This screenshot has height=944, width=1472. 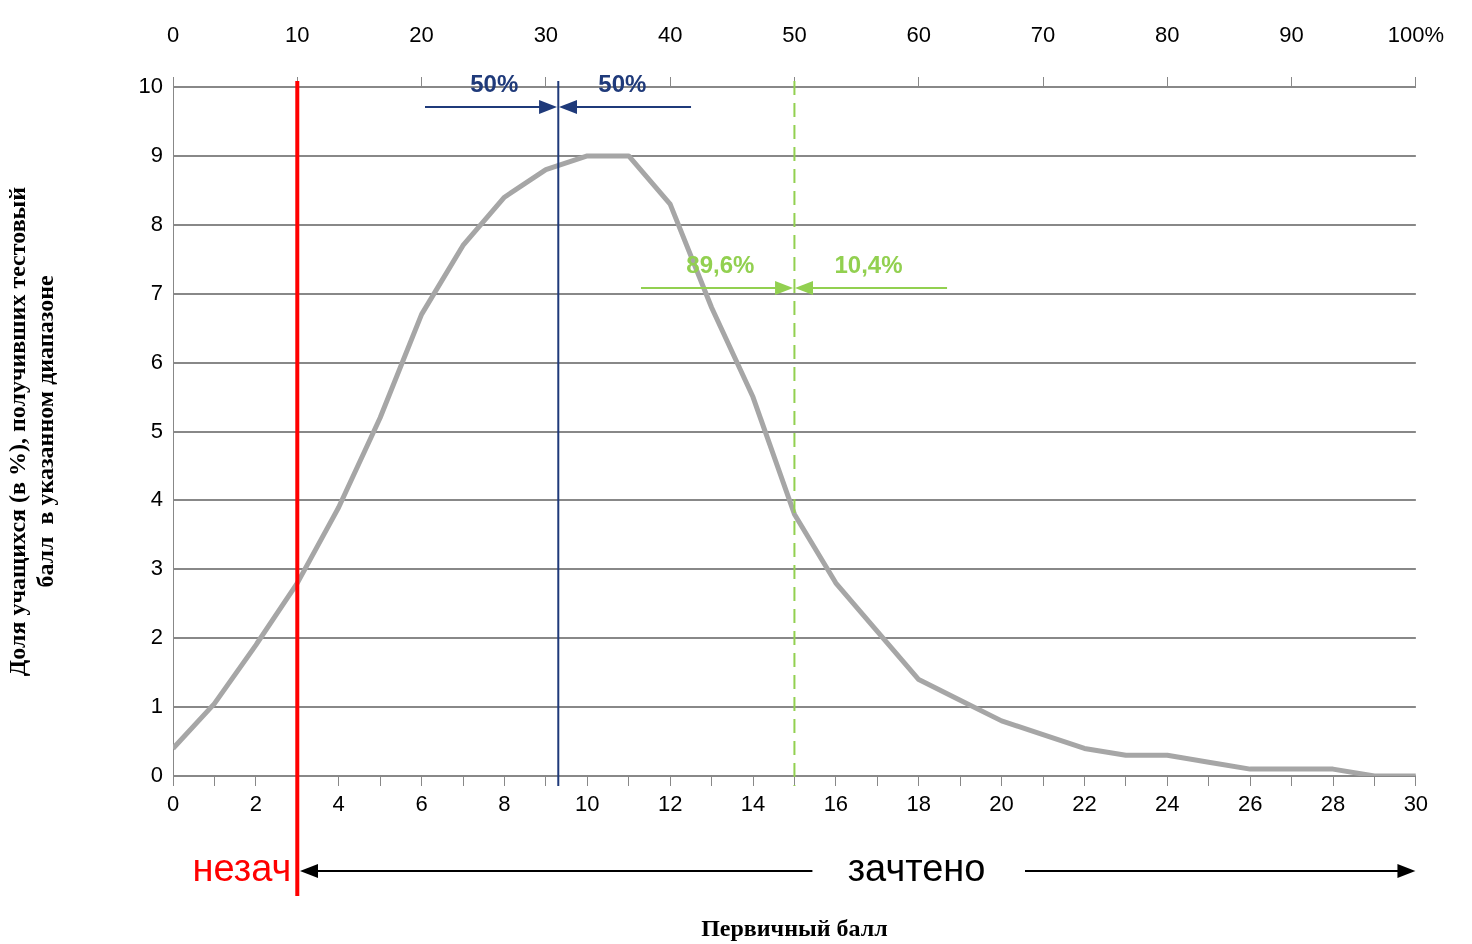 I want to click on text: зачтено, so click(x=916, y=868).